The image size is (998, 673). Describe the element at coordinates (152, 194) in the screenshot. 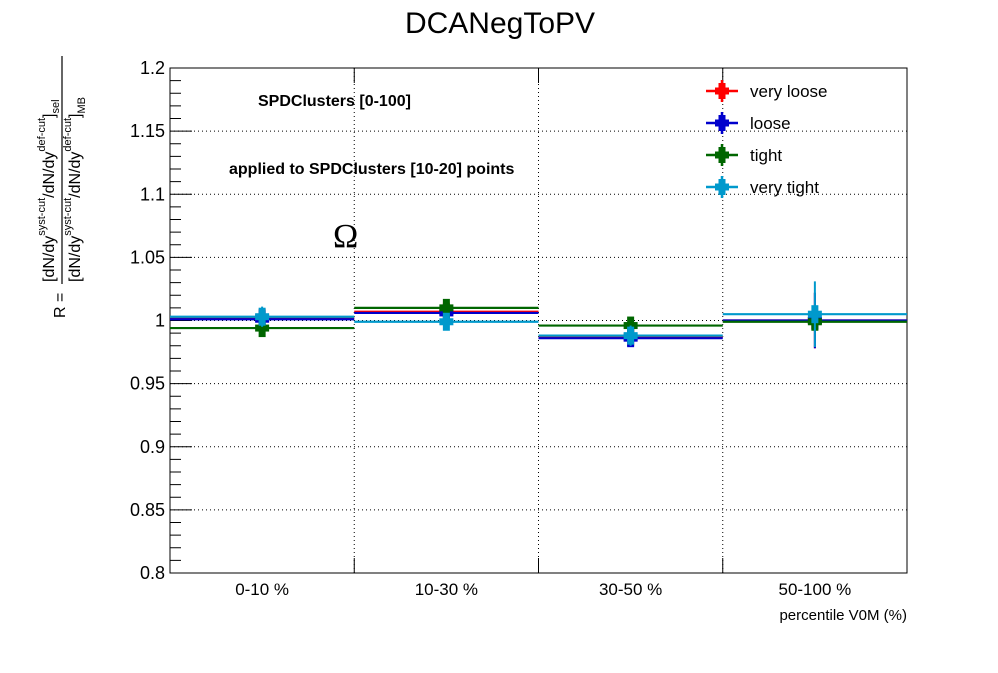

I see `y-tick-label: 1.1` at that location.